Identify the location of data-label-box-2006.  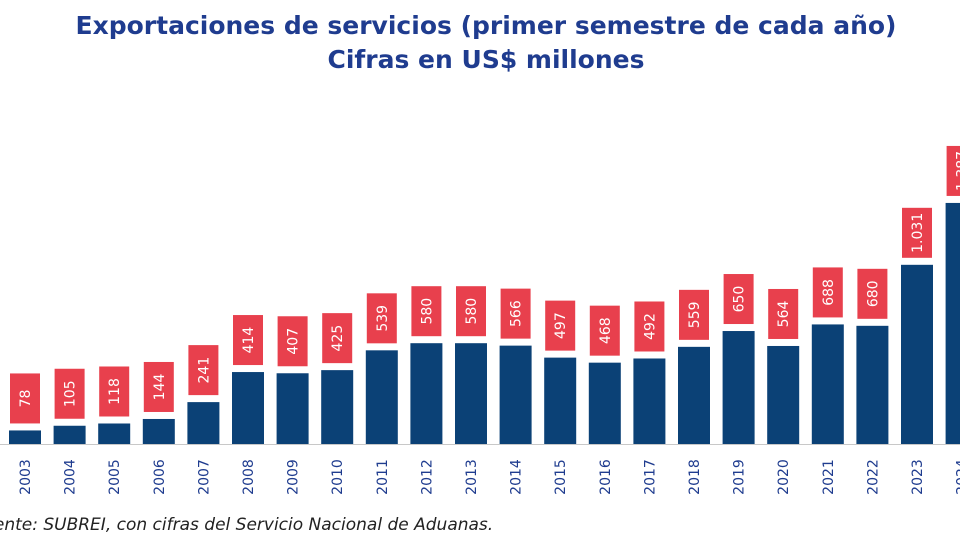
(158, 386).